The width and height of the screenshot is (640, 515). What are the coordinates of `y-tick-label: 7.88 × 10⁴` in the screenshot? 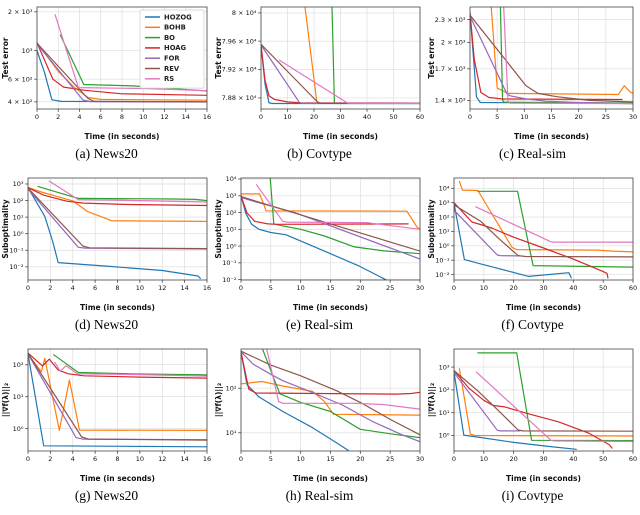 It's located at (239, 98).